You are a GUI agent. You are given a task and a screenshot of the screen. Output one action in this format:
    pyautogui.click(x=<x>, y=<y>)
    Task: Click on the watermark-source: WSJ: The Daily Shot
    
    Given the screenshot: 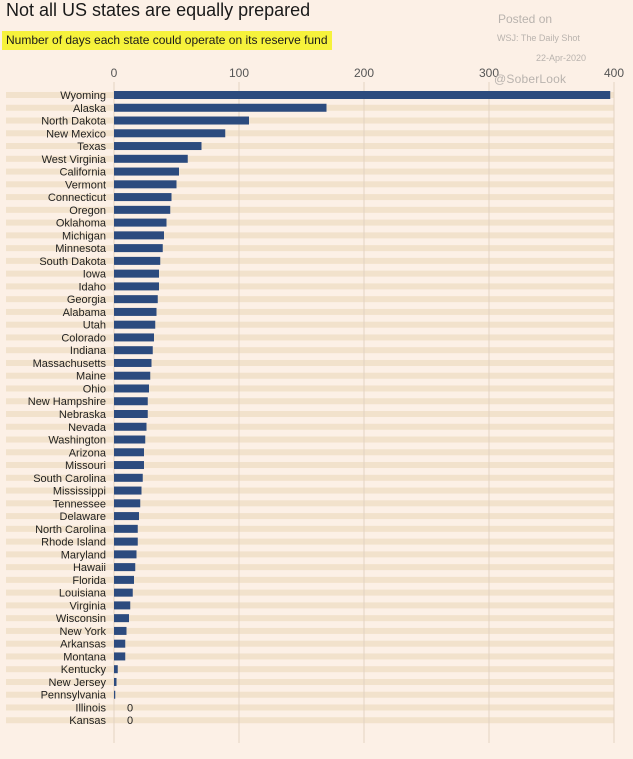 What is the action you would take?
    pyautogui.click(x=538, y=38)
    